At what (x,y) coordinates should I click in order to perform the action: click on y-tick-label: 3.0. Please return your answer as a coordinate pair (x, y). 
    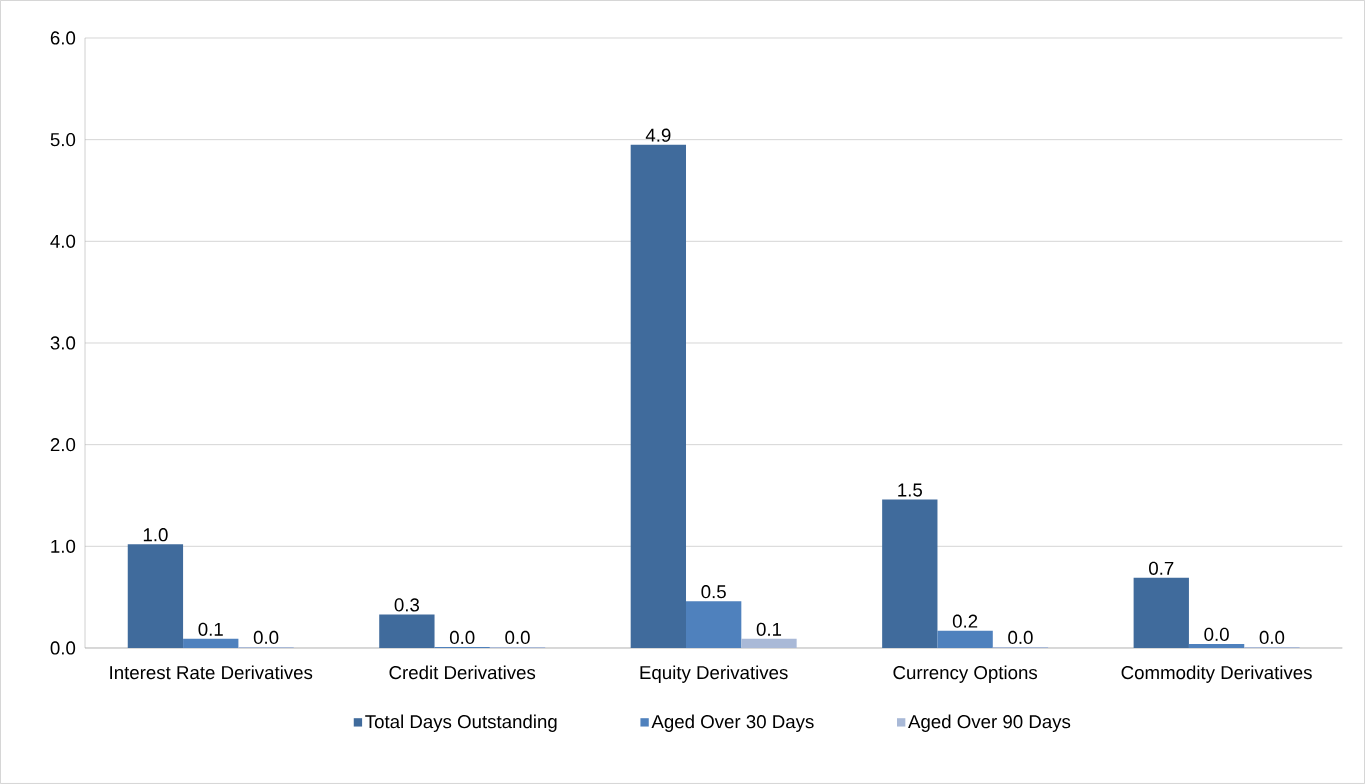
    Looking at the image, I should click on (63, 343).